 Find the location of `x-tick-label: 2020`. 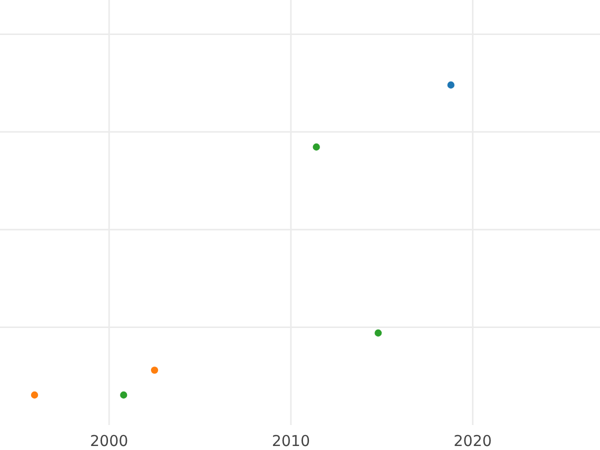

x-tick-label: 2020 is located at coordinates (473, 441).